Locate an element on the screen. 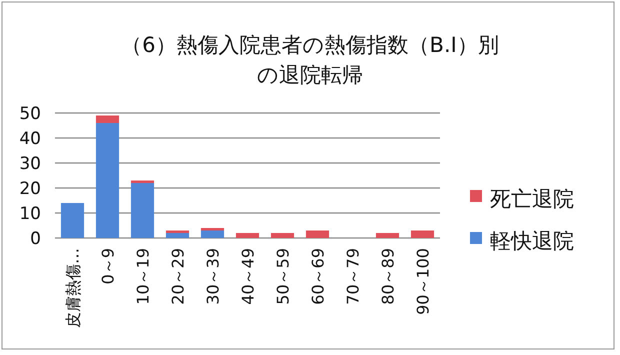 The image size is (620, 355). y-tick-label: 40 is located at coordinates (30, 139).